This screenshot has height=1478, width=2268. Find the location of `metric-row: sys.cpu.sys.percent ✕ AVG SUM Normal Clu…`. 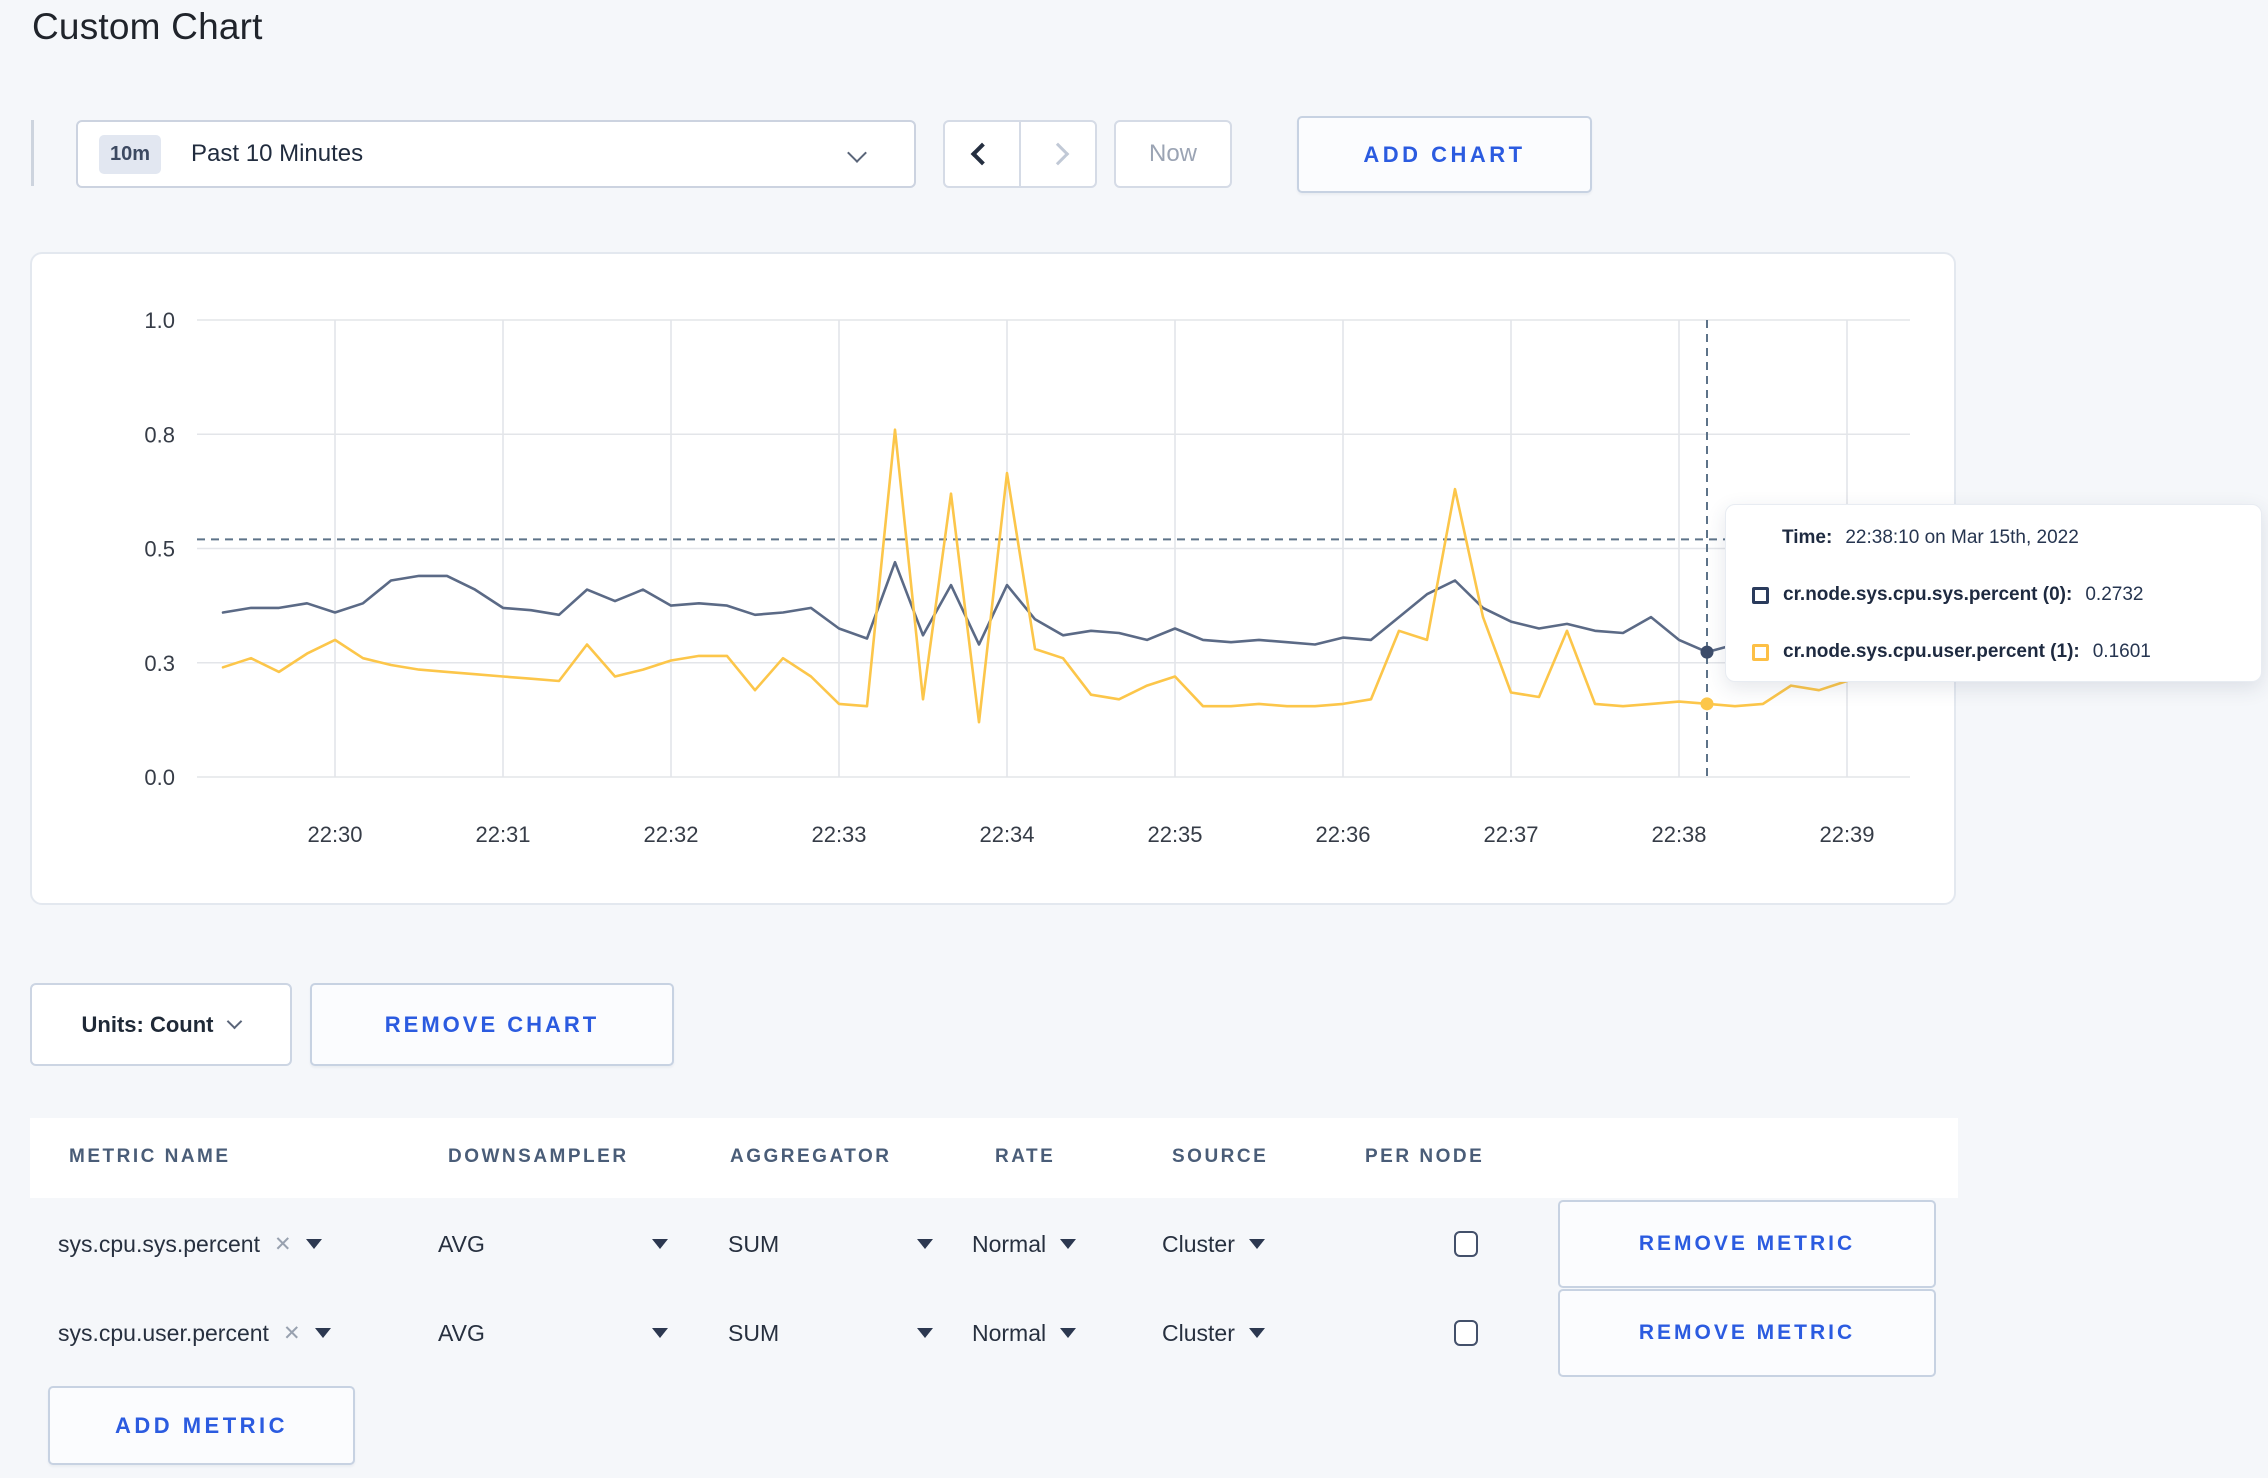

metric-row: sys.cpu.sys.percent ✕ AVG SUM Normal Clu… is located at coordinates (994, 1244).